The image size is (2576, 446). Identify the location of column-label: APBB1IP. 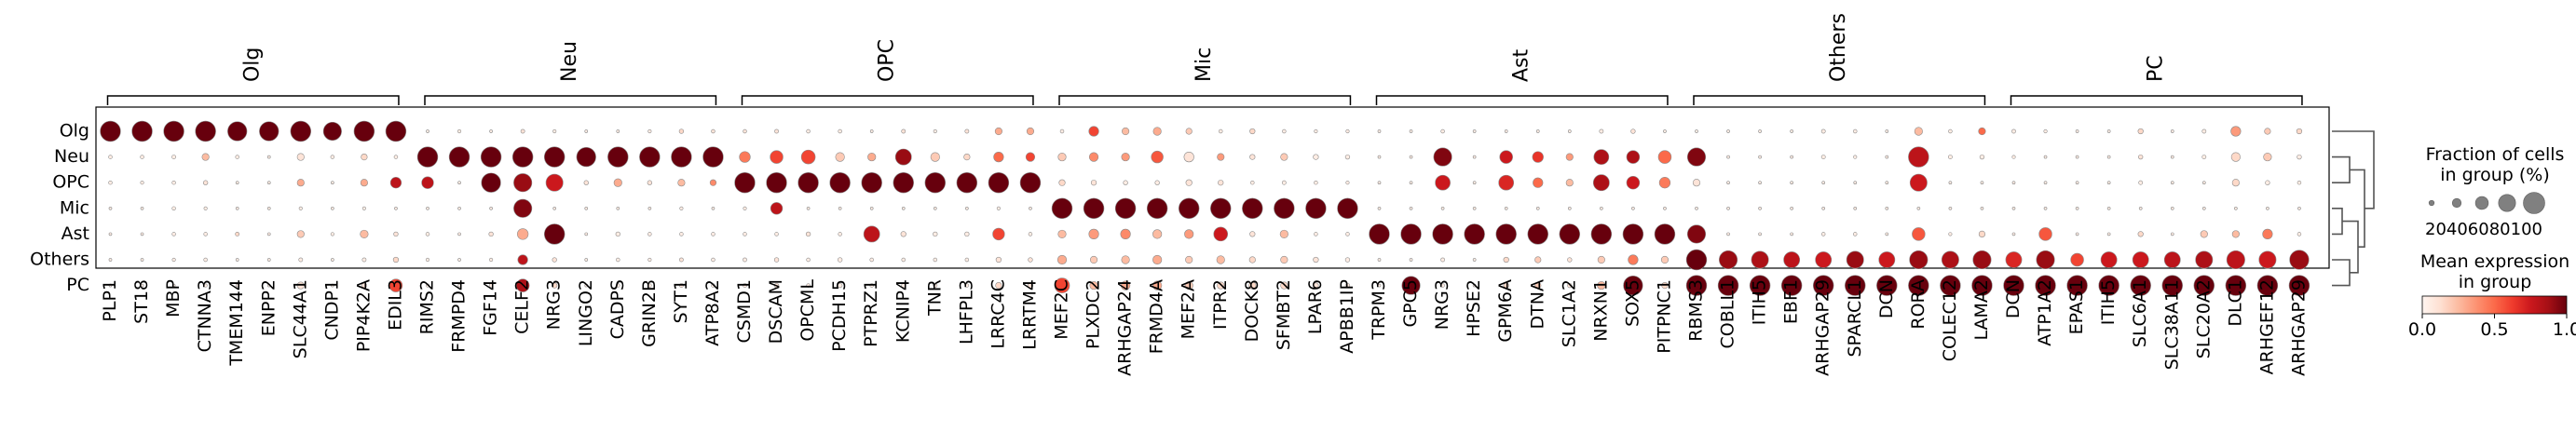
(1347, 316).